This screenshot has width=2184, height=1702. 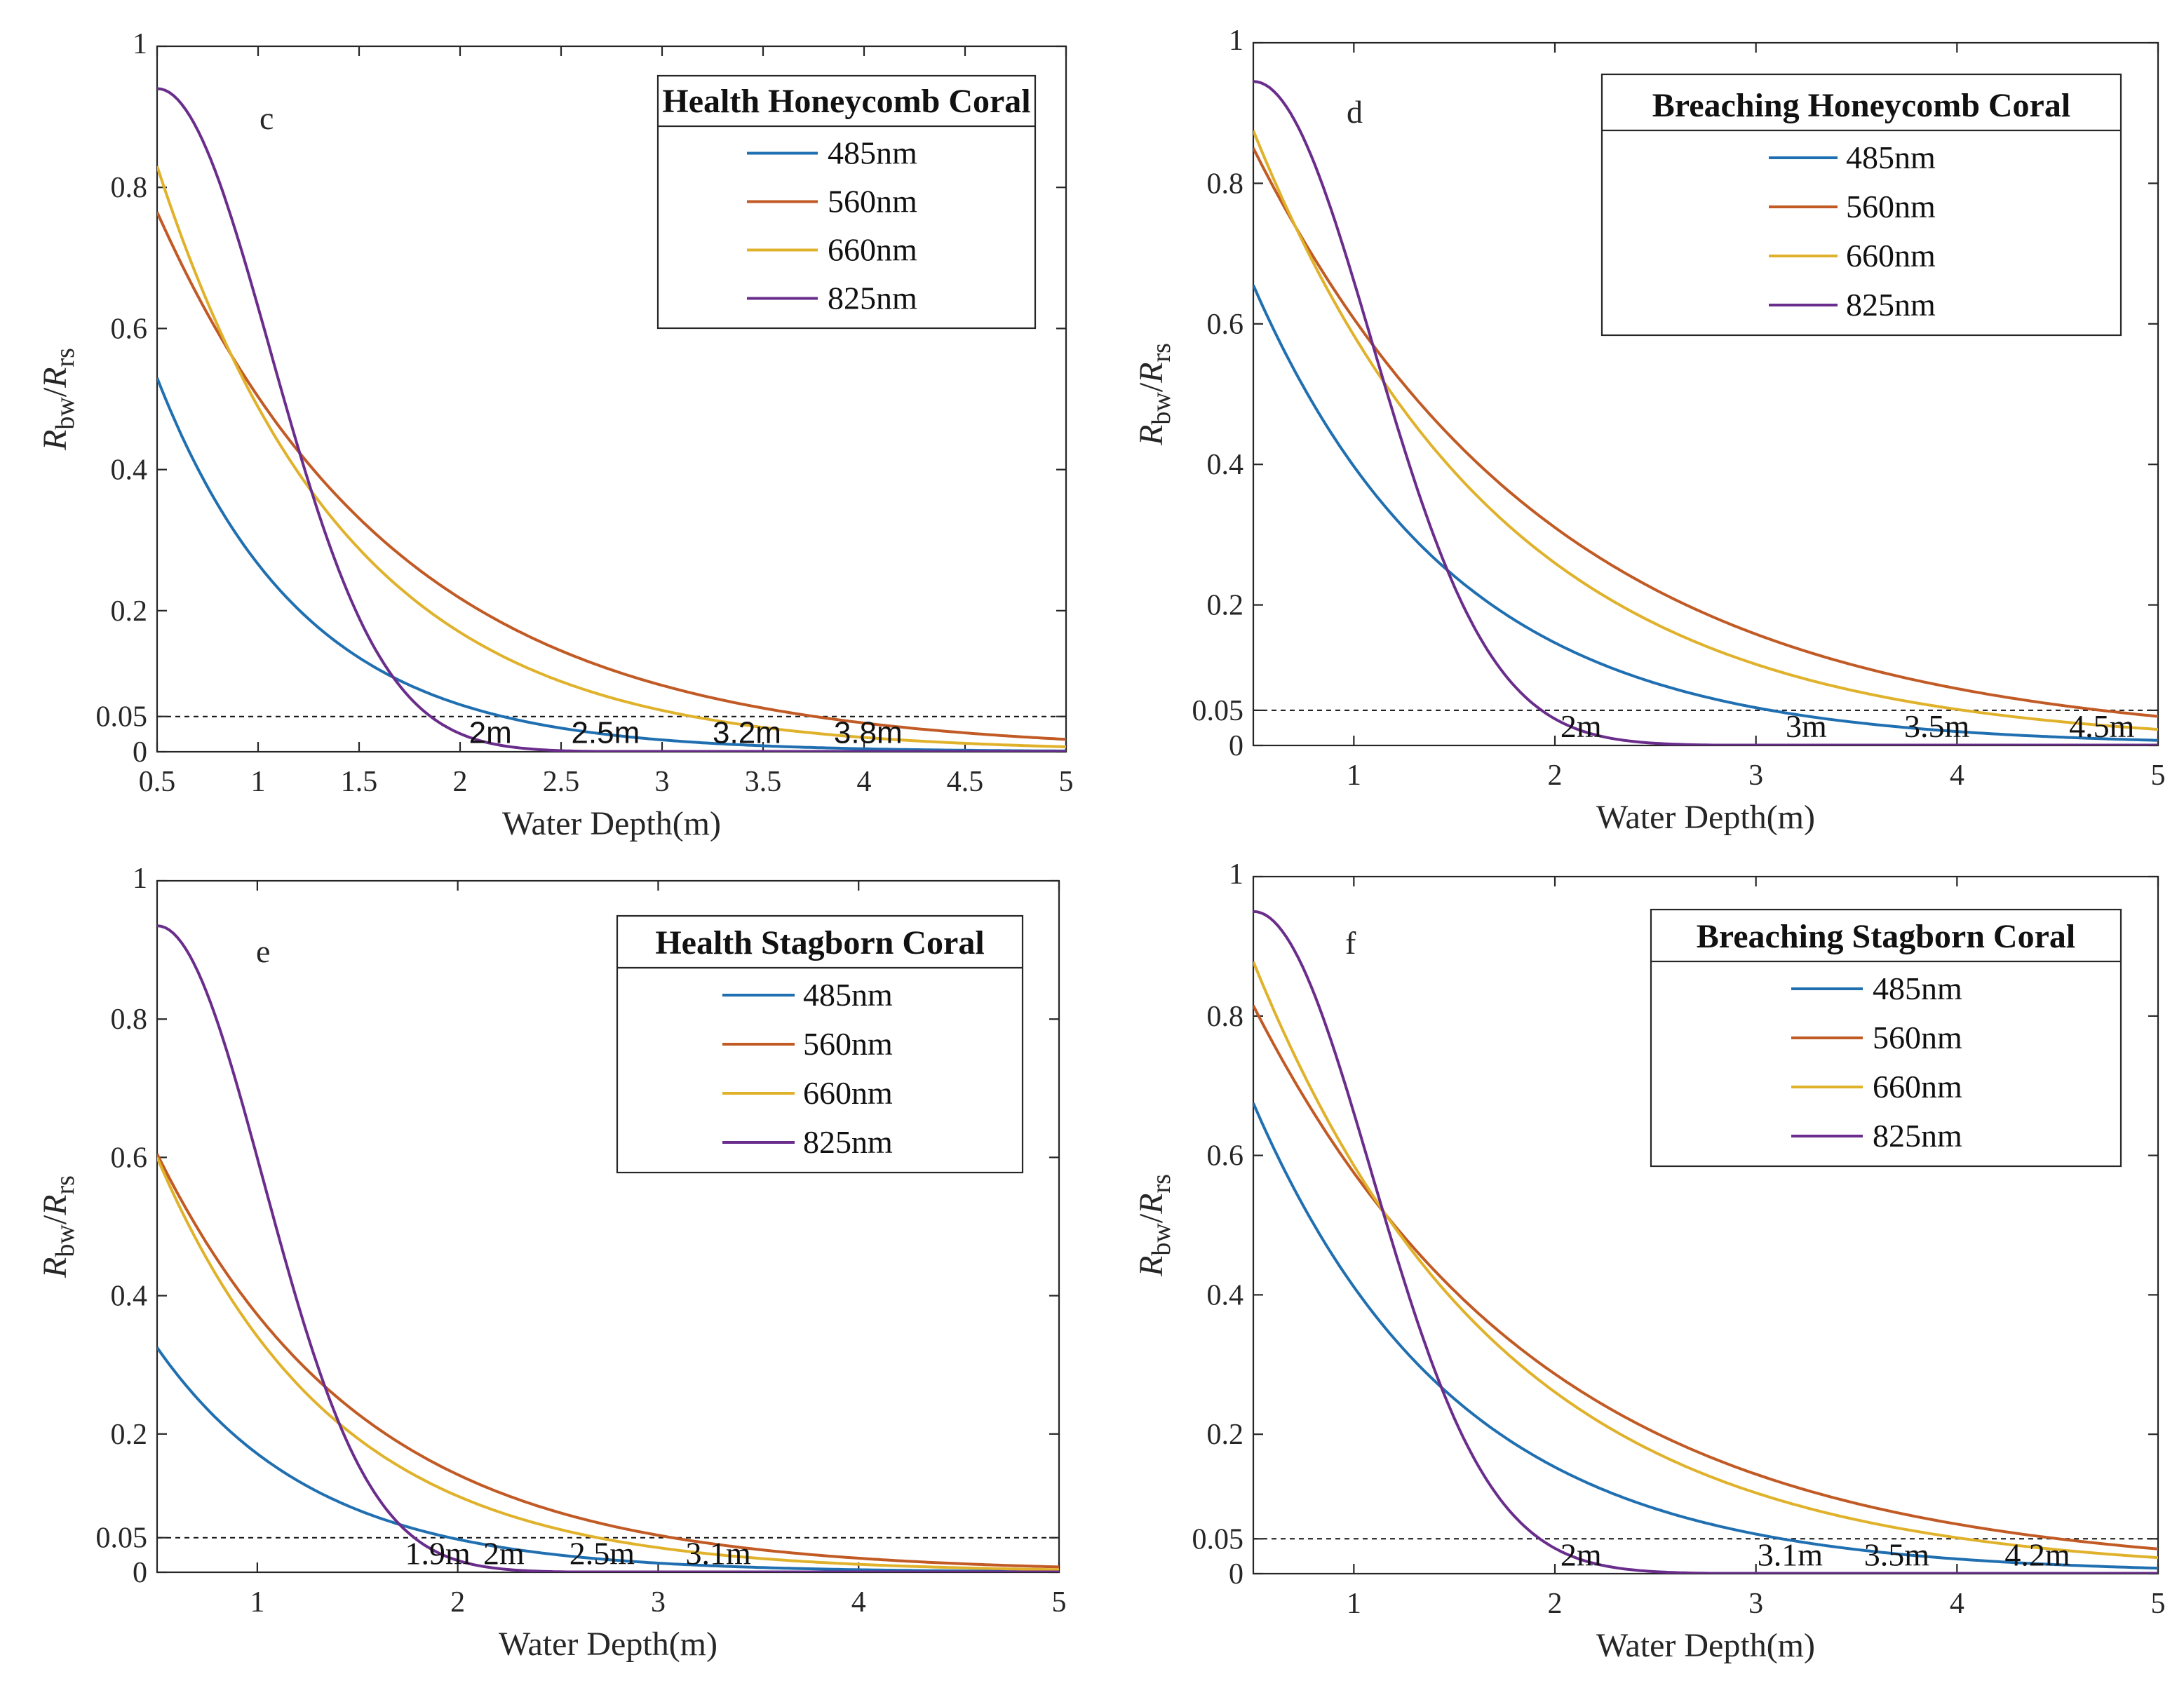 What do you see at coordinates (359, 782) in the screenshot?
I see `x-tick-label: 1.5` at bounding box center [359, 782].